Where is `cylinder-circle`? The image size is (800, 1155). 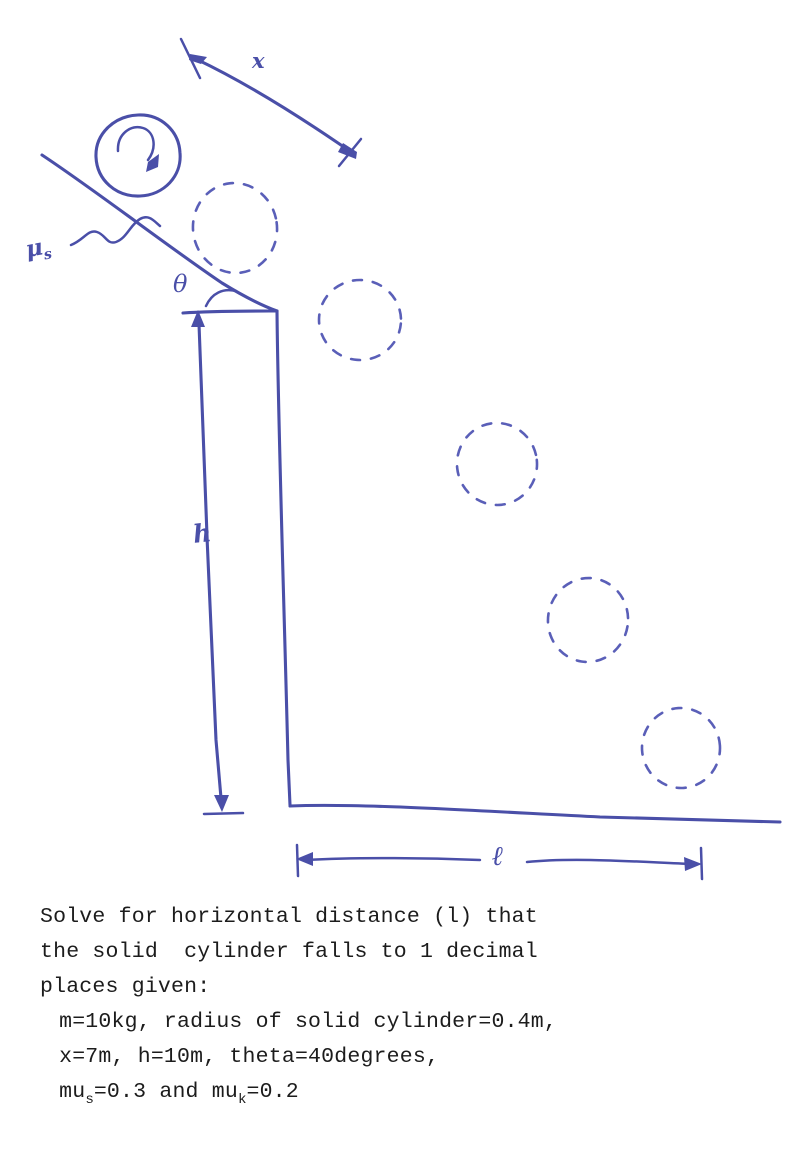 cylinder-circle is located at coordinates (138, 155).